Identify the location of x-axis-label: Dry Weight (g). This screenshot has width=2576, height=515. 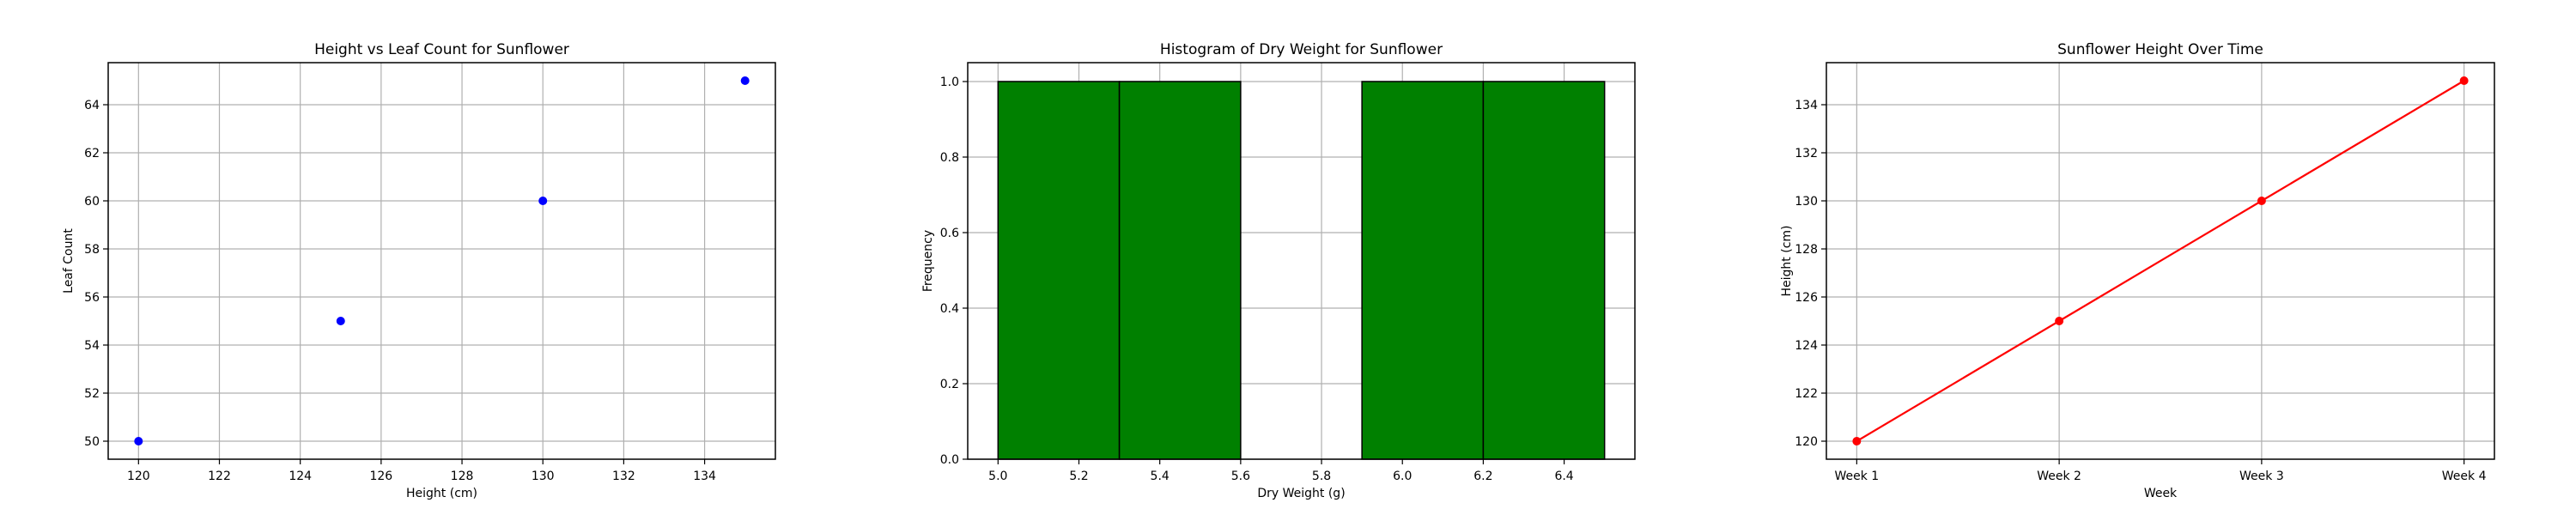
(1301, 493).